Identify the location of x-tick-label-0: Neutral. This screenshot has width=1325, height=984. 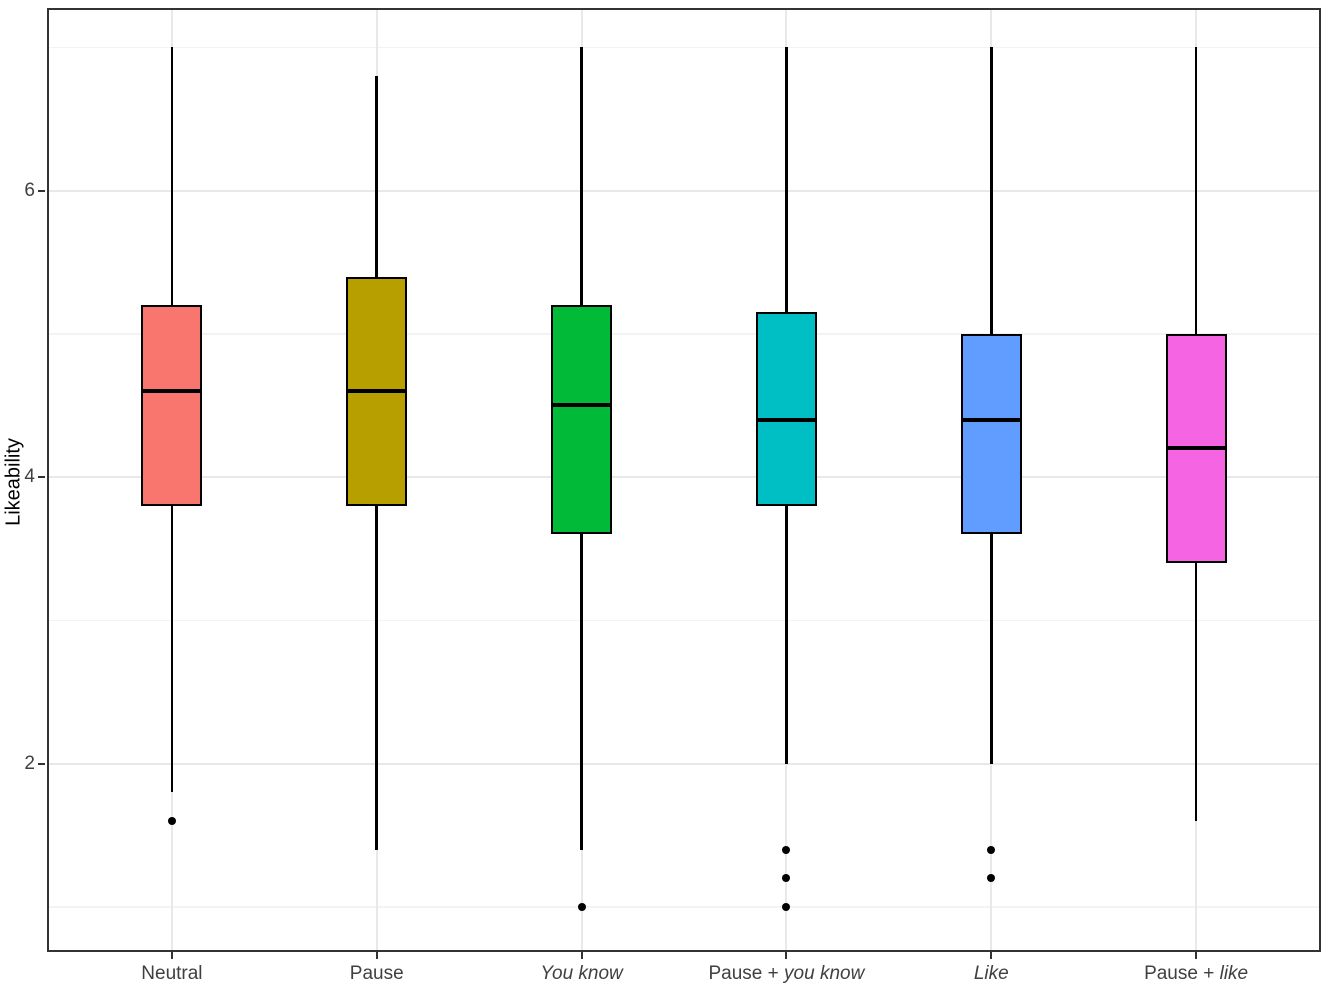
(172, 973).